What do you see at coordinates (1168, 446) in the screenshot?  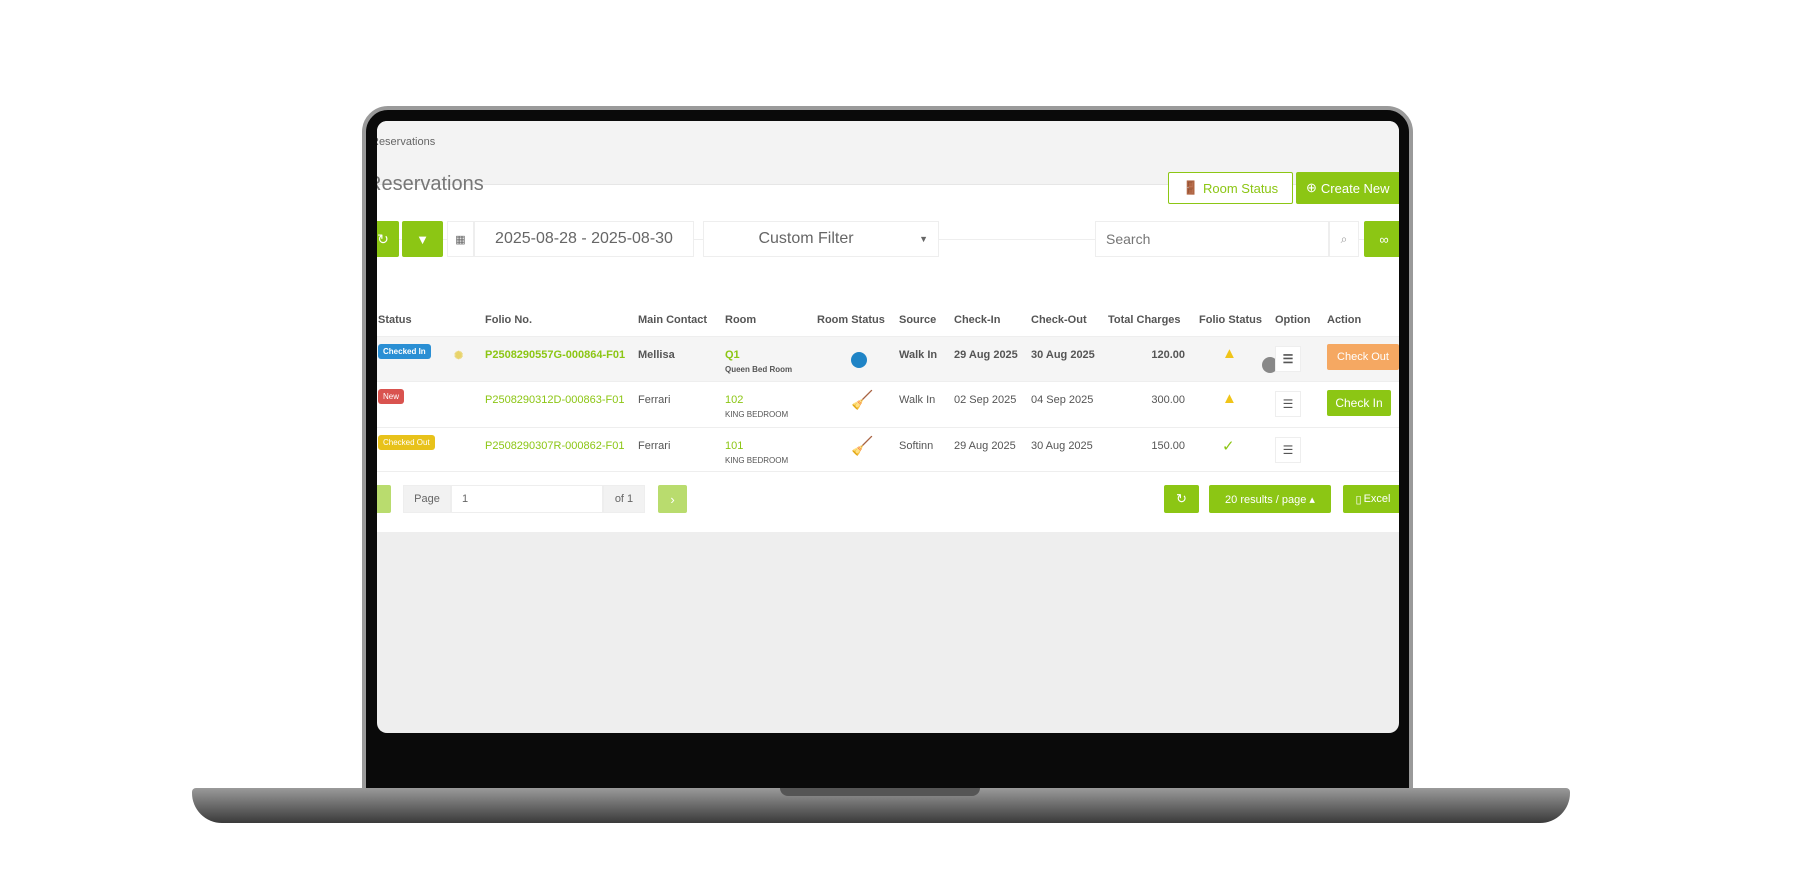 I see `total-charges: 150.00` at bounding box center [1168, 446].